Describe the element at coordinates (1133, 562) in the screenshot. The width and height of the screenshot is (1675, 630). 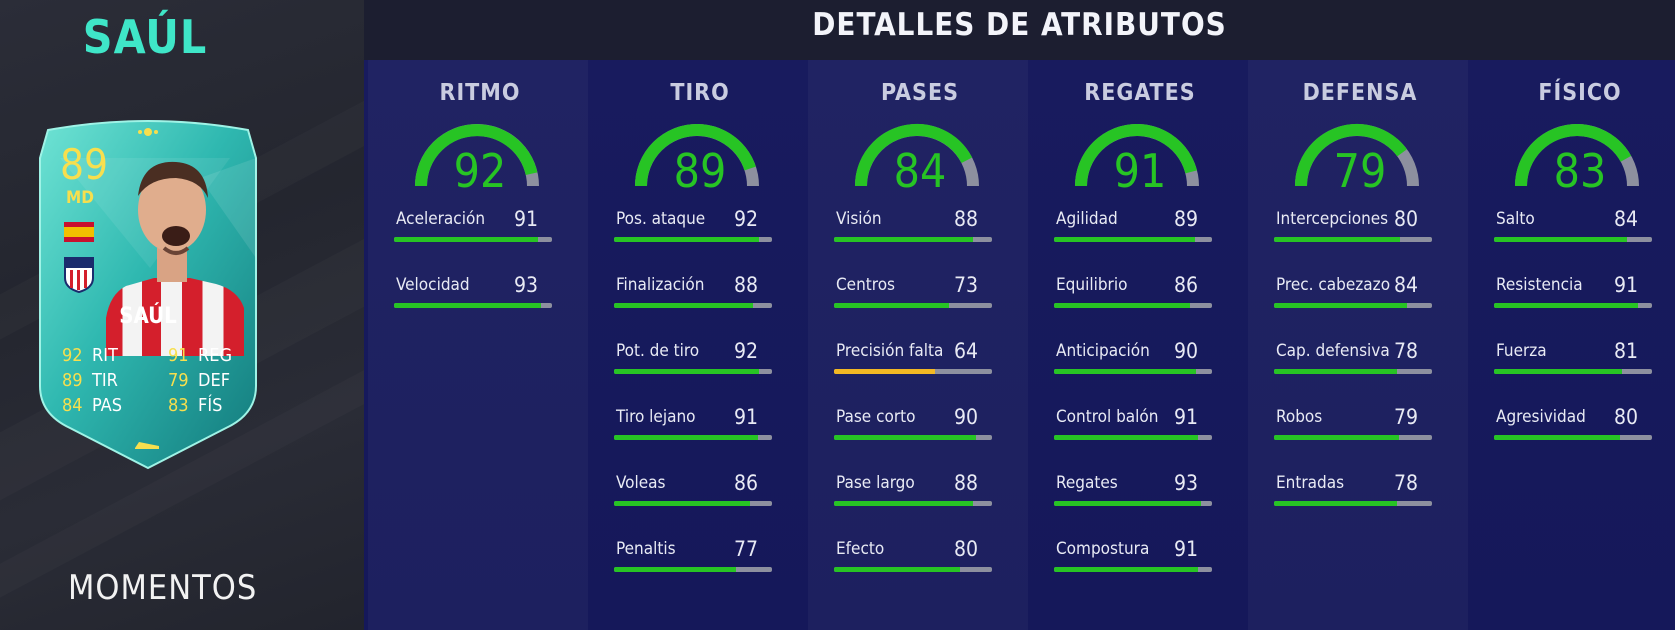
I see `attribute-row: Compostura 91` at that location.